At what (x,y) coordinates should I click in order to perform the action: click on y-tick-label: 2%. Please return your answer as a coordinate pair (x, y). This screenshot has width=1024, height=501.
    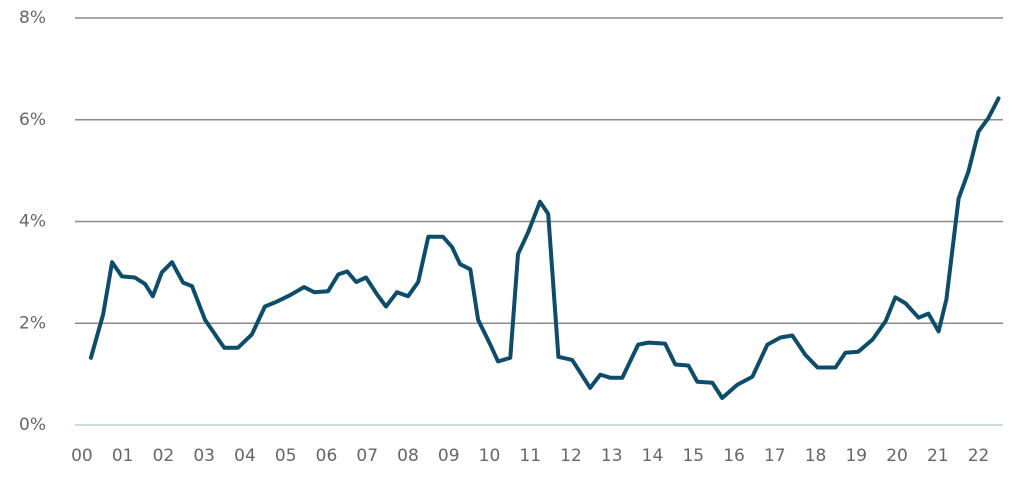
    Looking at the image, I should click on (32, 323).